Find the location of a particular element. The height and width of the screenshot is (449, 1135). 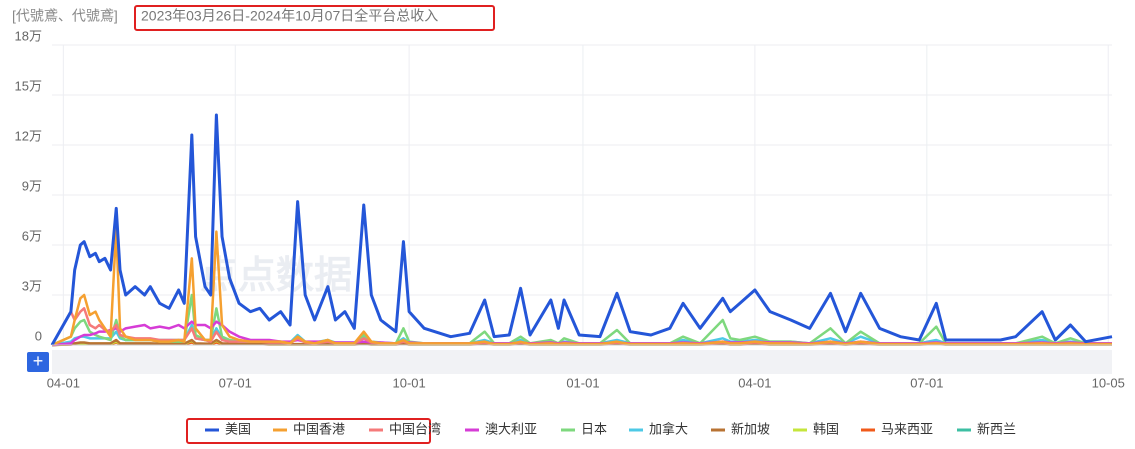

legend-label: 美国 is located at coordinates (238, 428).